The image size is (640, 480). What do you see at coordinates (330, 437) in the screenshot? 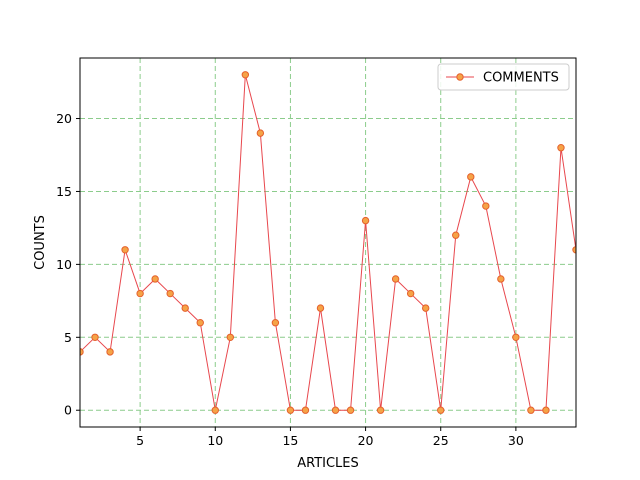
I see `x-axis-ticks: 5 10 15 20 25 30` at bounding box center [330, 437].